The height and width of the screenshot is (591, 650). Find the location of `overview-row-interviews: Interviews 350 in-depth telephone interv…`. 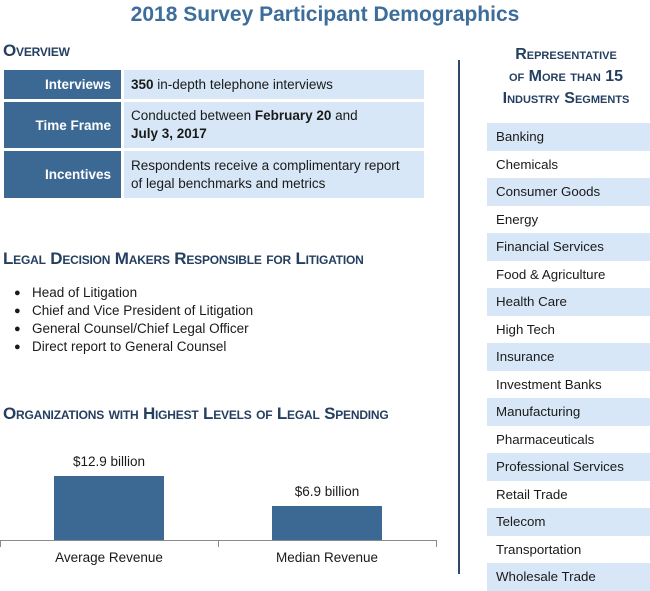

overview-row-interviews: Interviews 350 in-depth telephone interv… is located at coordinates (214, 84).